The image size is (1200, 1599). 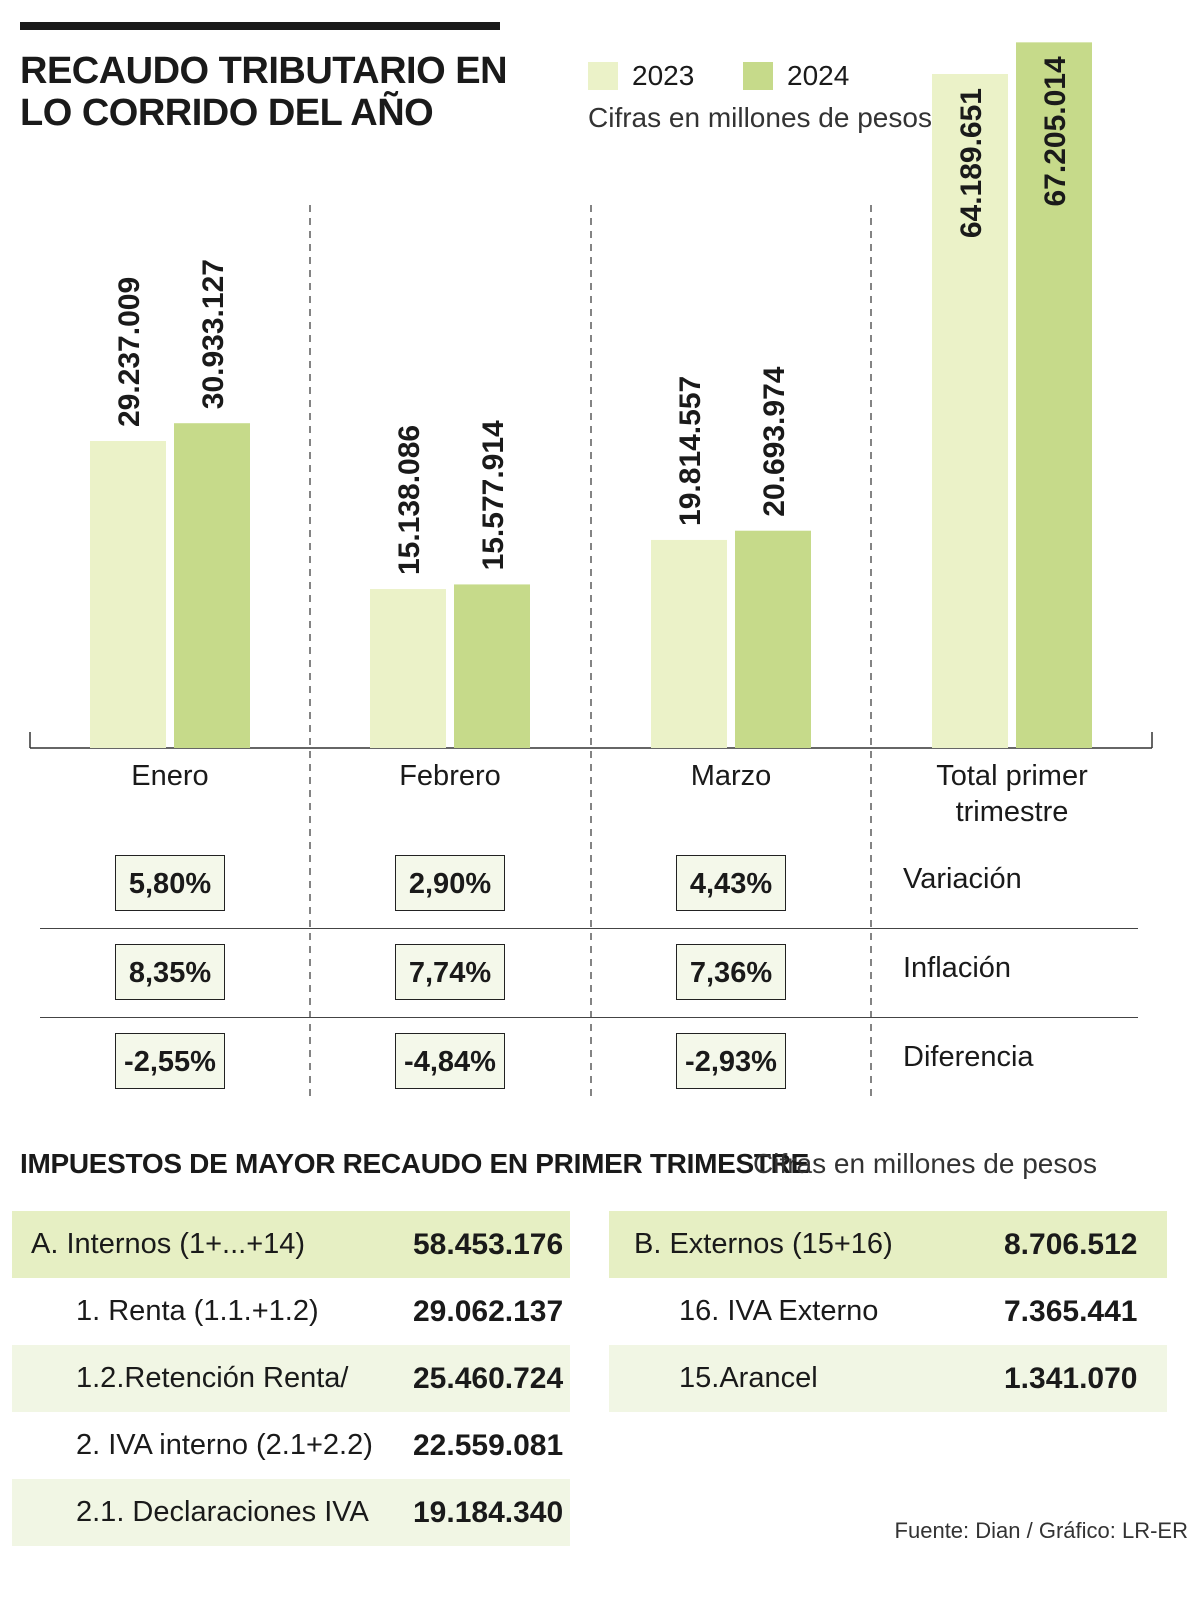 What do you see at coordinates (1012, 812) in the screenshot?
I see `category-label-line: trimestre` at bounding box center [1012, 812].